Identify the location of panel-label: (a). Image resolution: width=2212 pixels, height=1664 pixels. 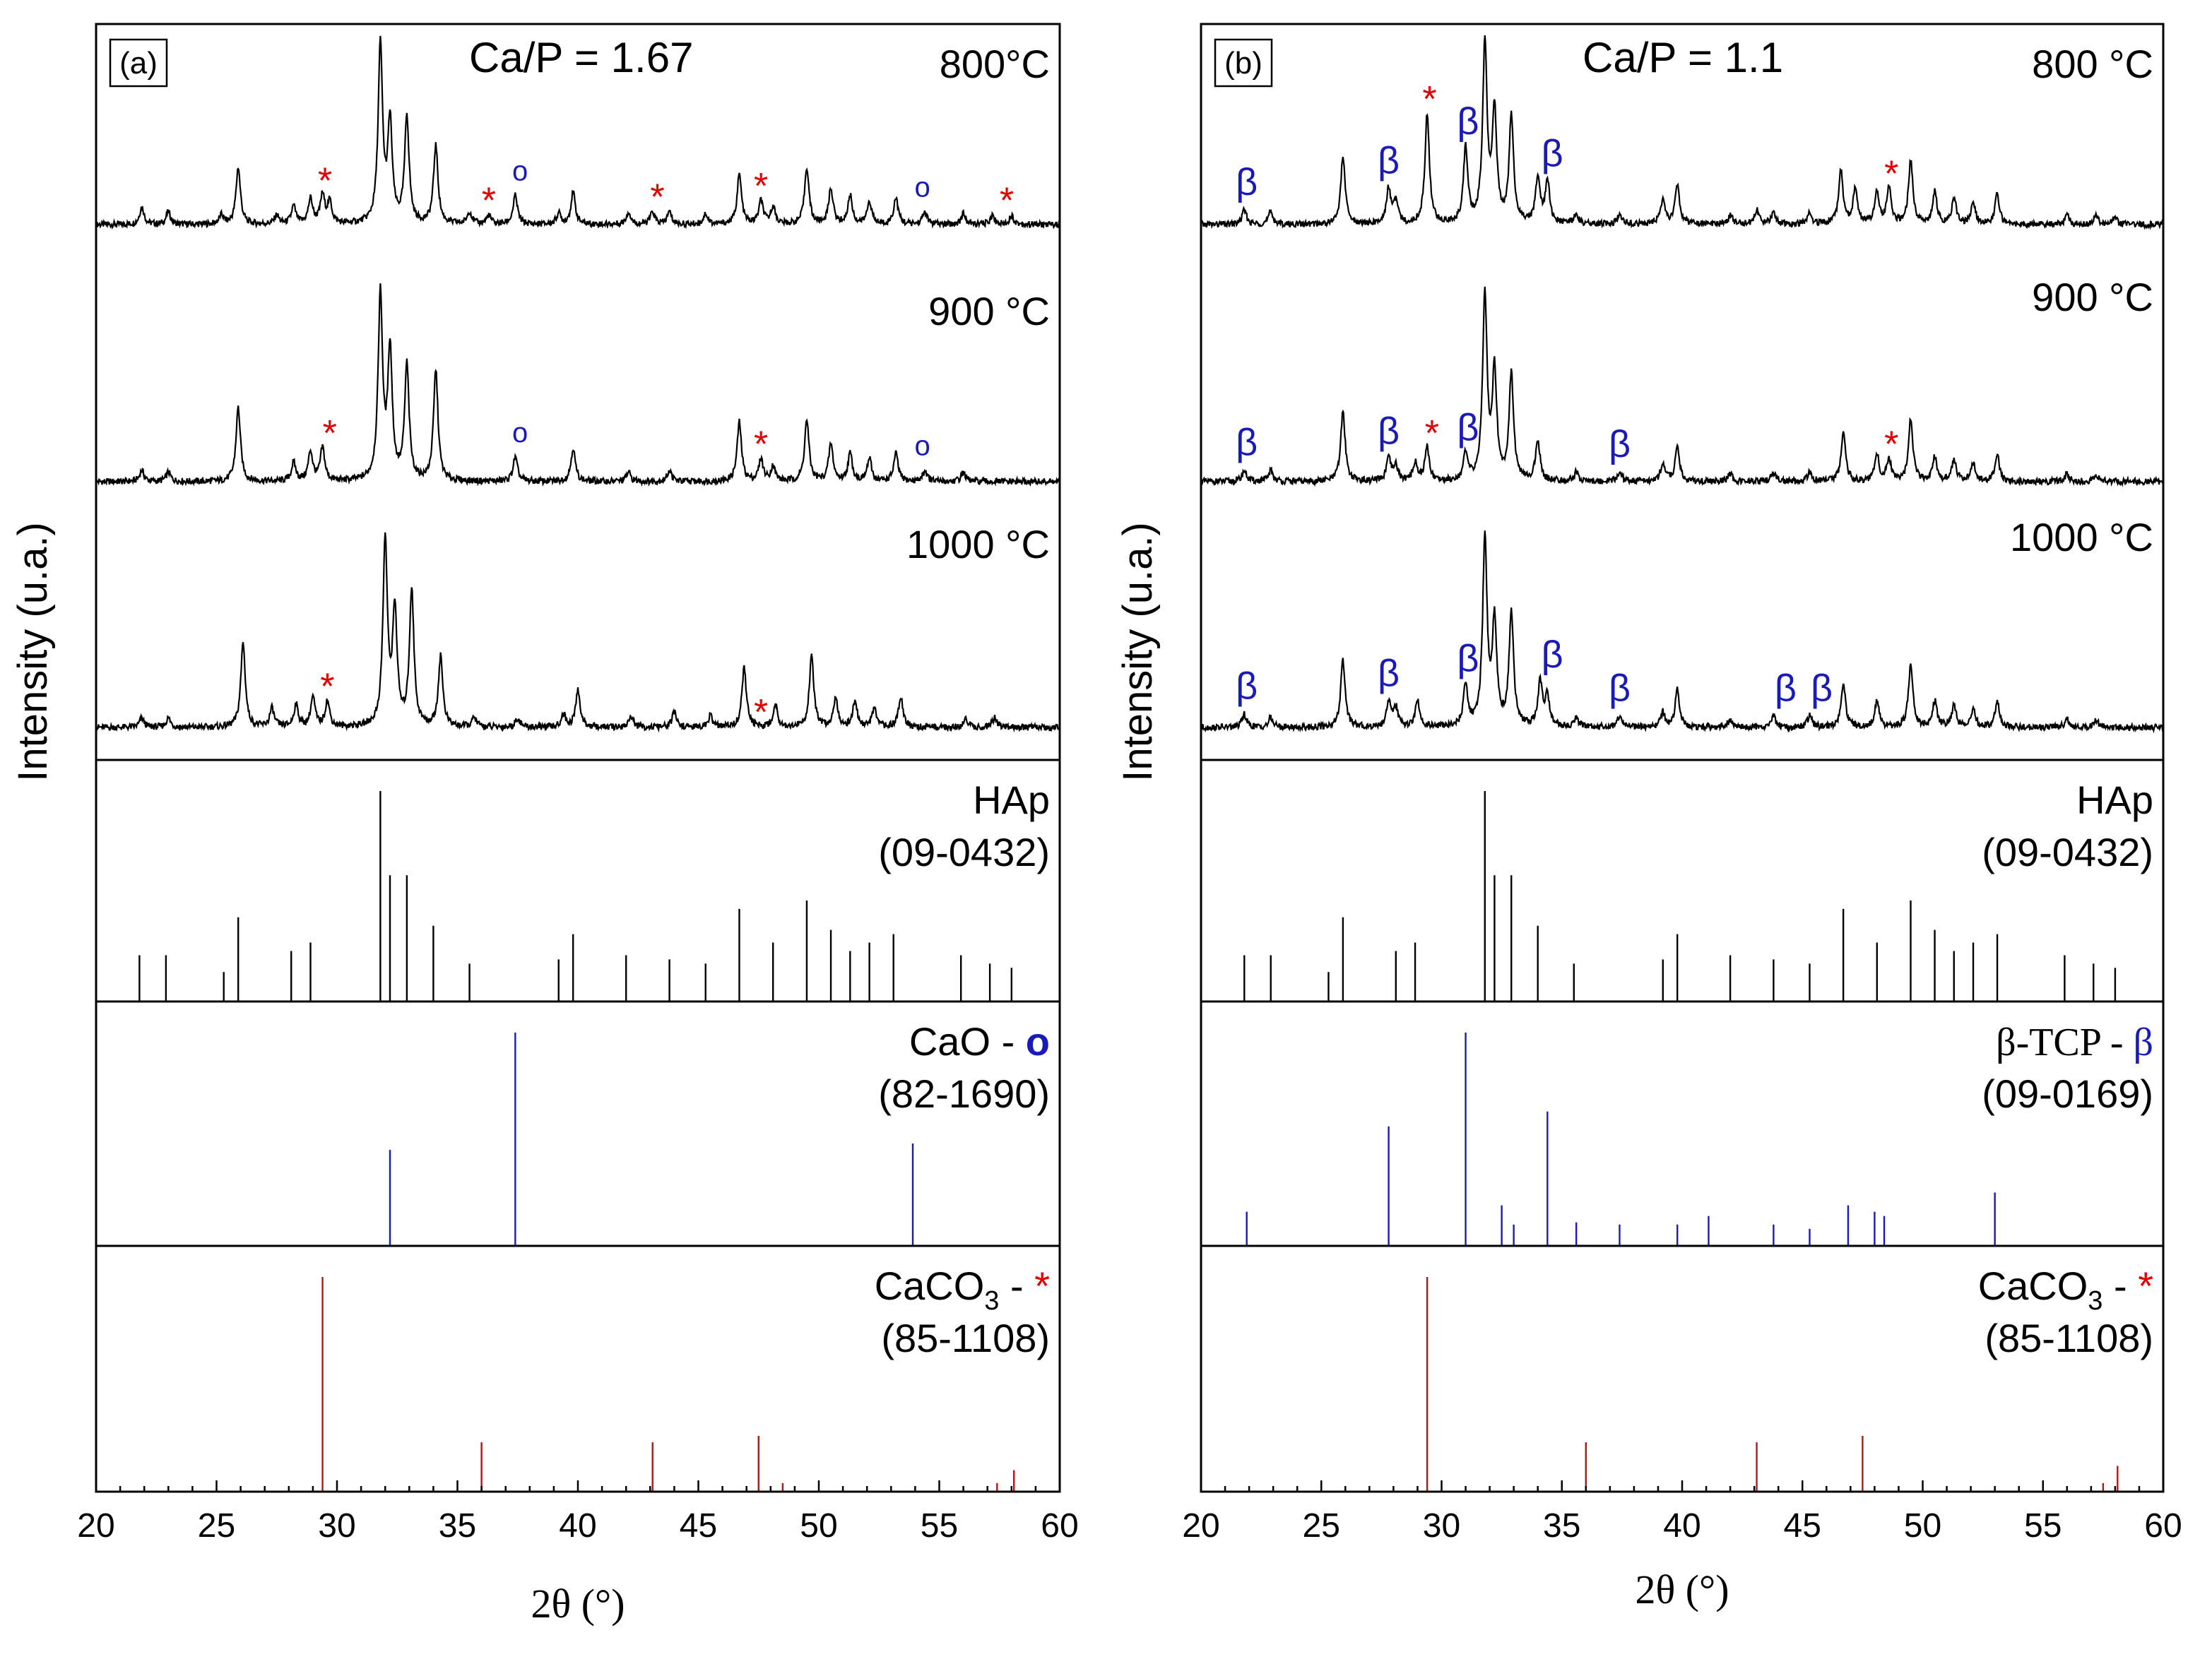
(138, 63).